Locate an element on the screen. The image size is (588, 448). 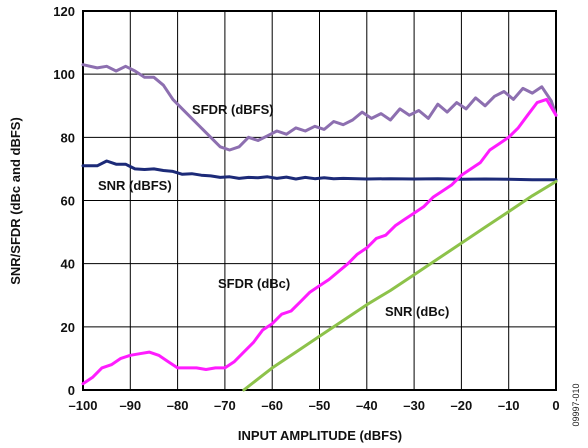
x-tick-label: –100 is located at coordinates (83, 405).